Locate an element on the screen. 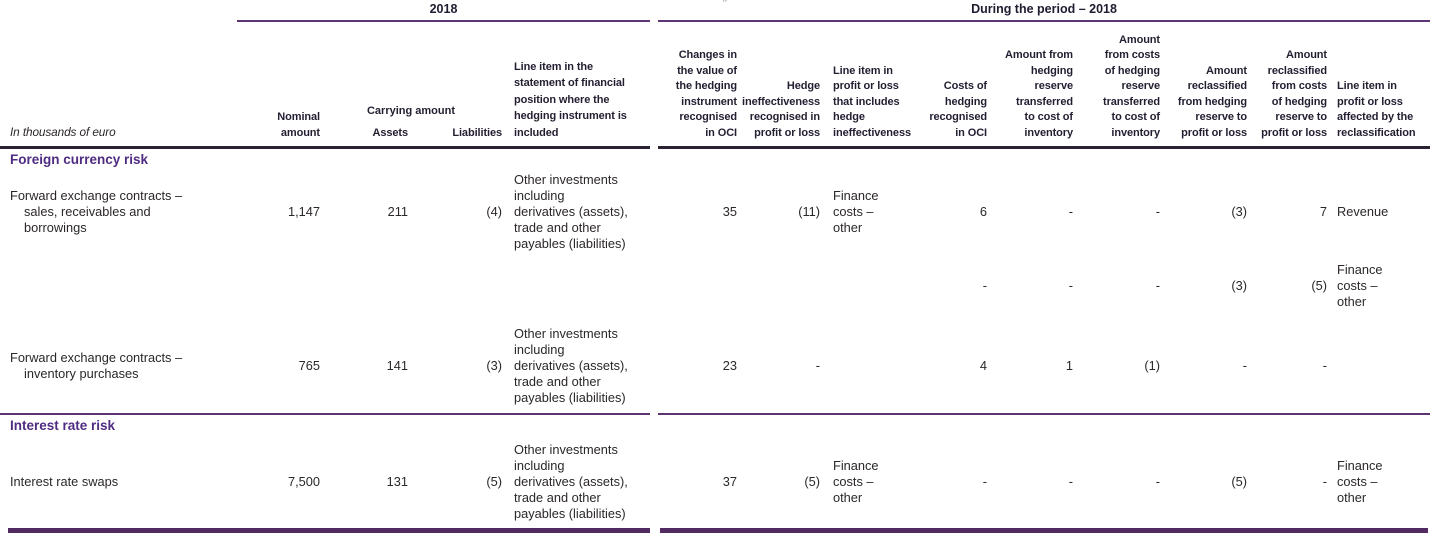 Image resolution: width=1430 pixels, height=537 pixels. cell-amount-costs-reserve: (1) is located at coordinates (1152, 365).